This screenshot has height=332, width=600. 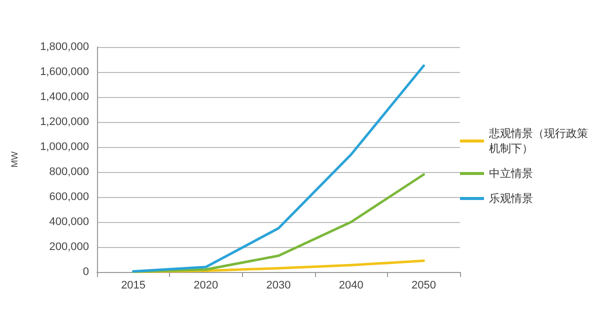 I want to click on legend-label: 悲观情景（现行政策机制下）, so click(x=538, y=141).